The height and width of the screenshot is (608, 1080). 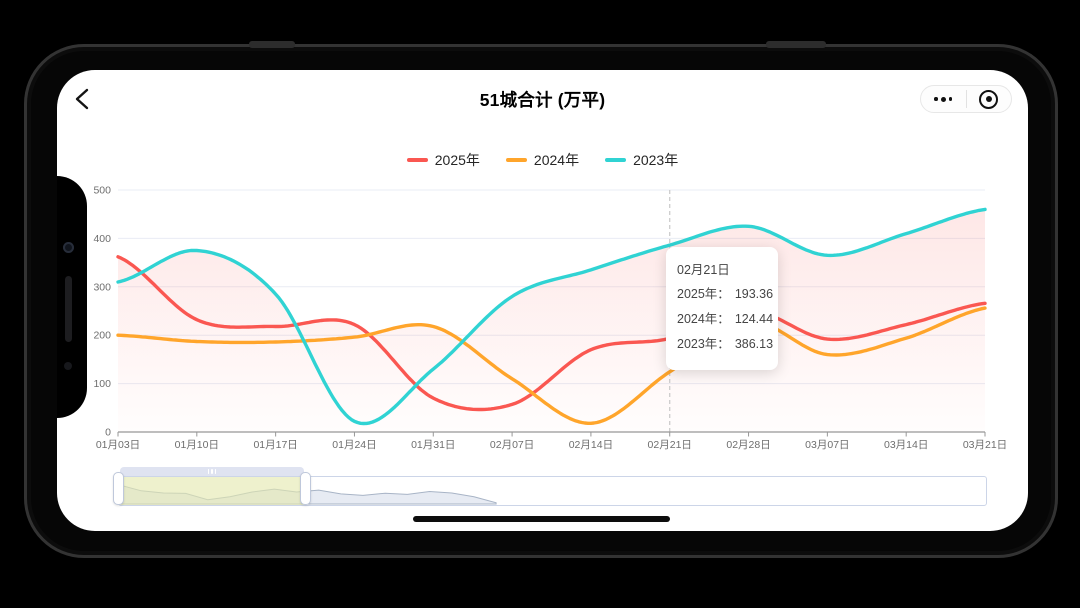 I want to click on camera-icon, so click(x=68, y=247).